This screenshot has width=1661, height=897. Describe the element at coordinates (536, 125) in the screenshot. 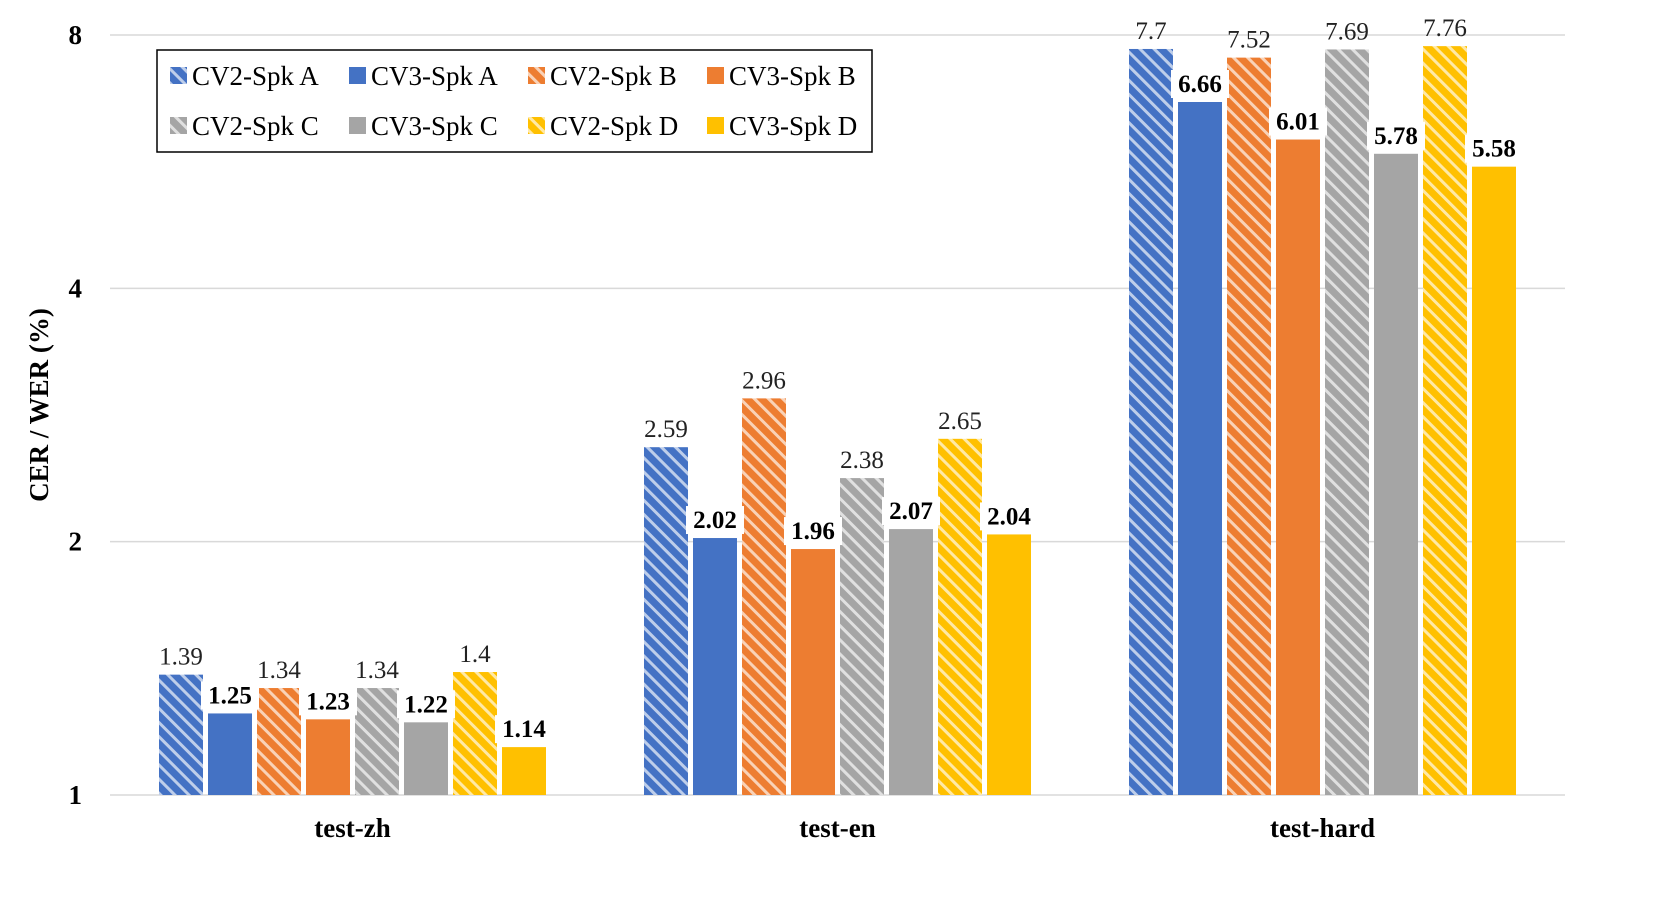

I see `legend-swatch-cv2-spk-d` at that location.